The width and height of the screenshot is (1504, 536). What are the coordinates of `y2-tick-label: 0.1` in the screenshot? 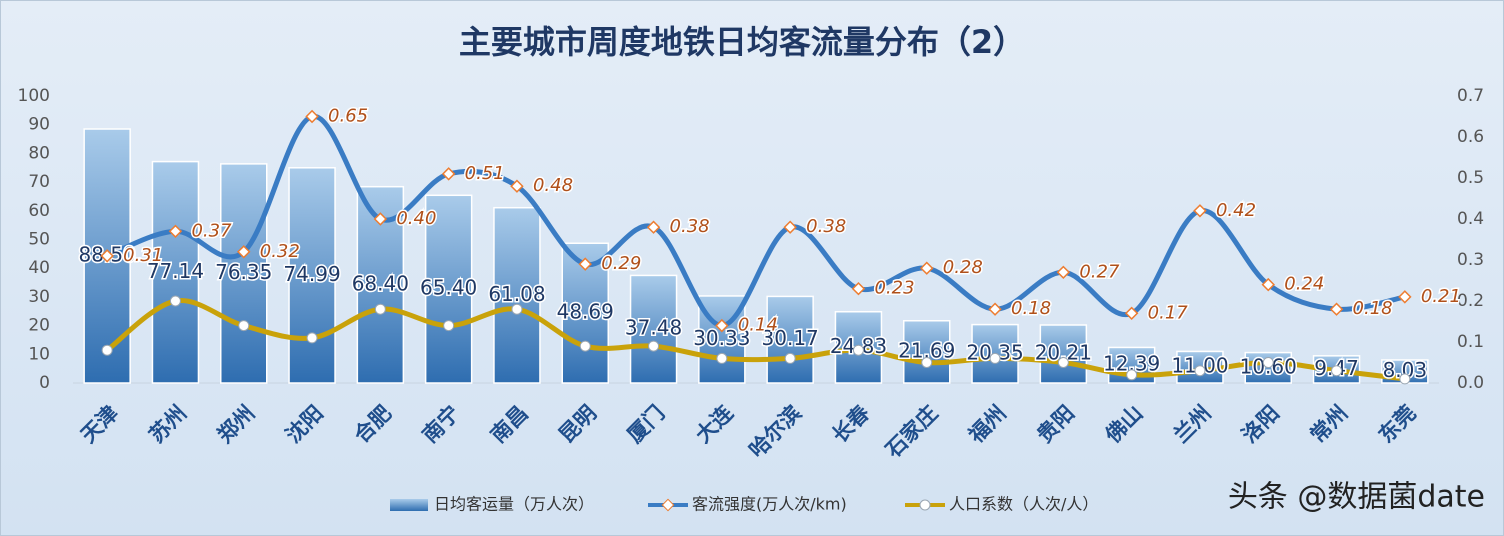 It's located at (1470, 342).